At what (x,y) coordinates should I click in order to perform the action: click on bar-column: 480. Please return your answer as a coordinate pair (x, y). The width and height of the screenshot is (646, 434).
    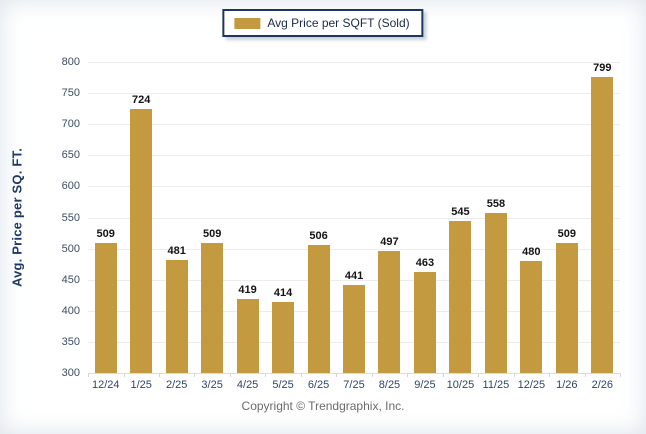
    Looking at the image, I should click on (531, 217).